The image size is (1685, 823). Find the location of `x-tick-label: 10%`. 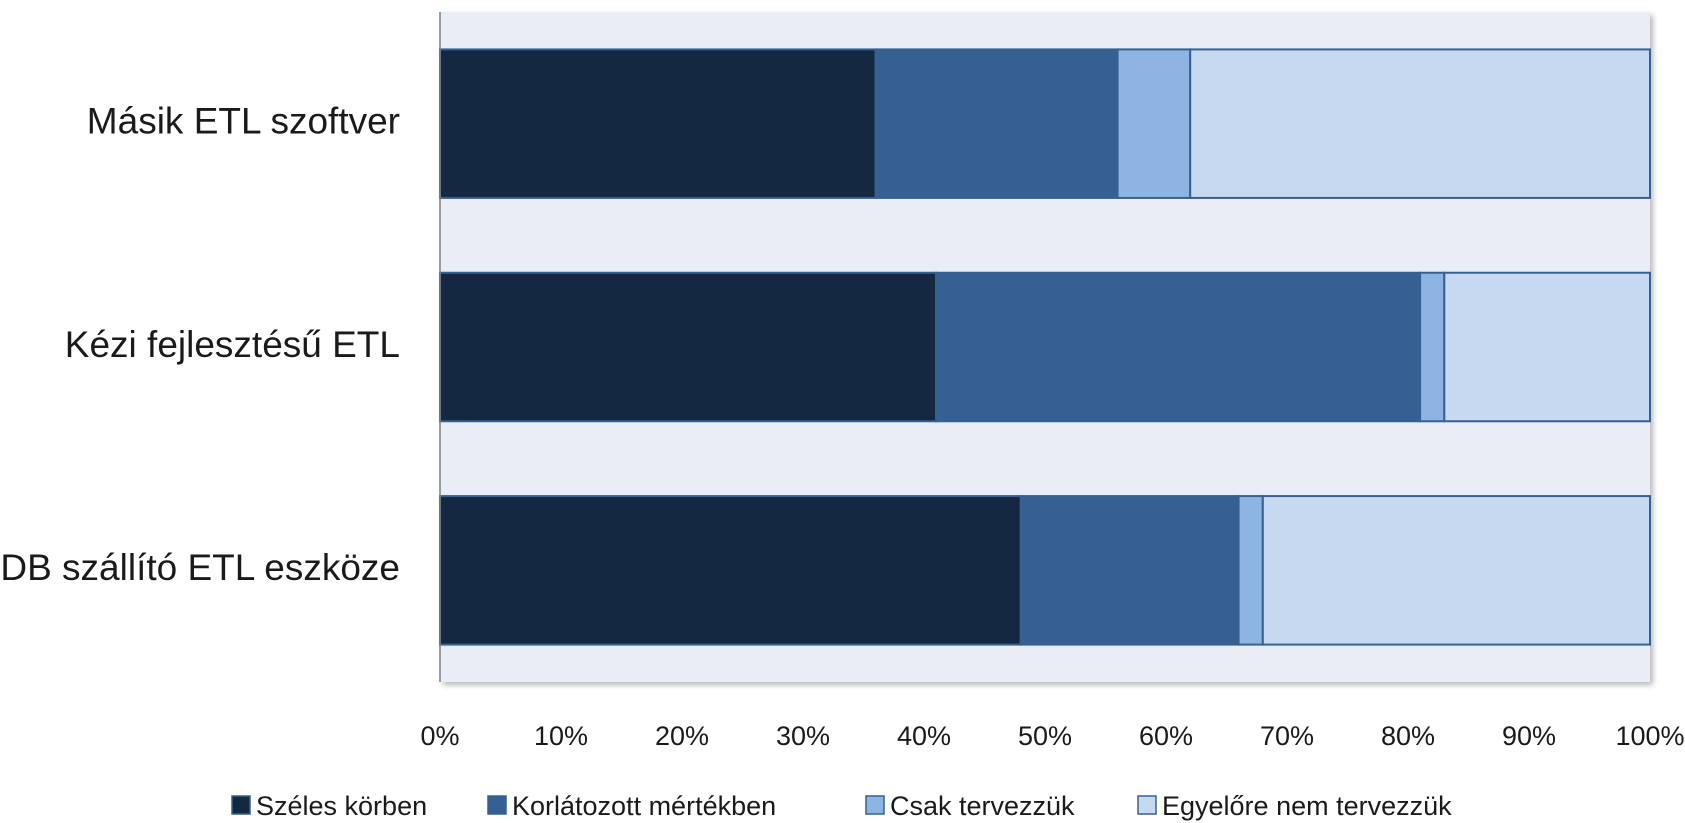

x-tick-label: 10% is located at coordinates (561, 736).